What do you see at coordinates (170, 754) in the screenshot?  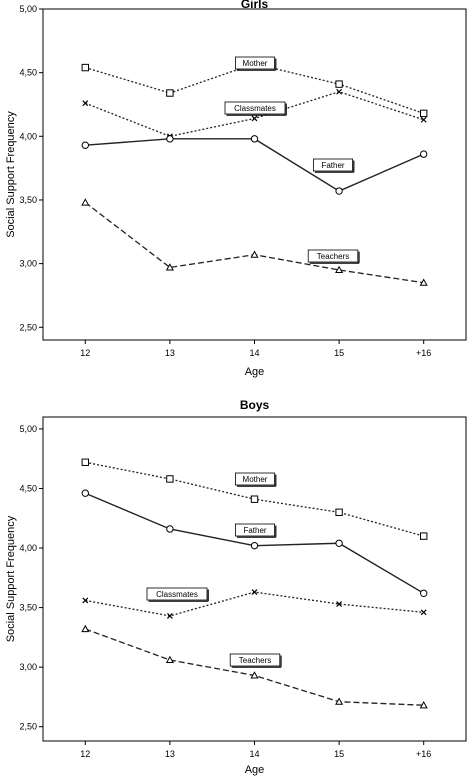 I see `x-tick-label: 13` at bounding box center [170, 754].